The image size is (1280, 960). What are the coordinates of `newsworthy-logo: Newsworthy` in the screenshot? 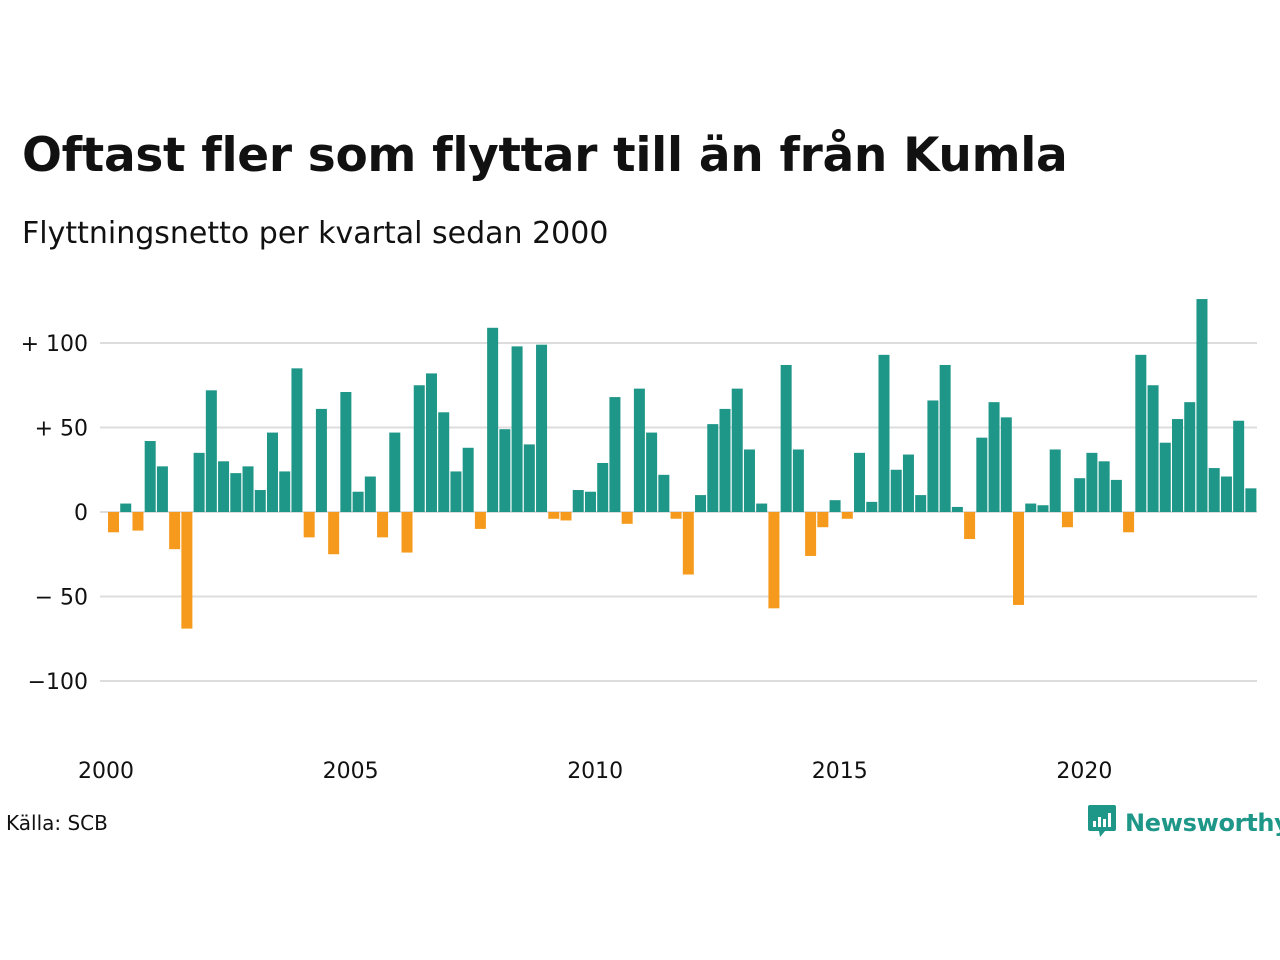 It's located at (1183, 823).